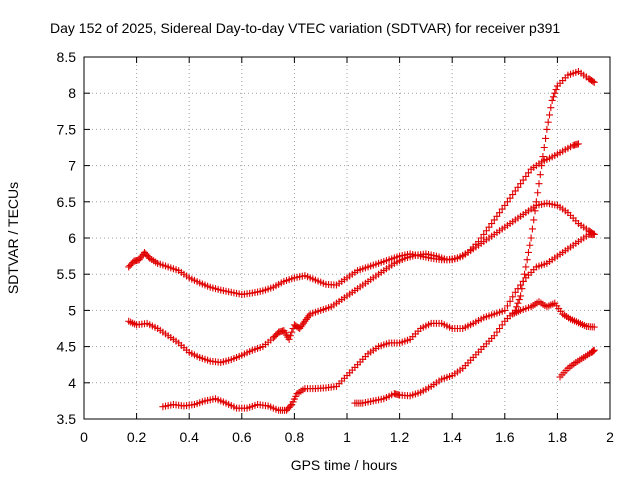  What do you see at coordinates (84, 437) in the screenshot?
I see `x-tick-label: 0` at bounding box center [84, 437].